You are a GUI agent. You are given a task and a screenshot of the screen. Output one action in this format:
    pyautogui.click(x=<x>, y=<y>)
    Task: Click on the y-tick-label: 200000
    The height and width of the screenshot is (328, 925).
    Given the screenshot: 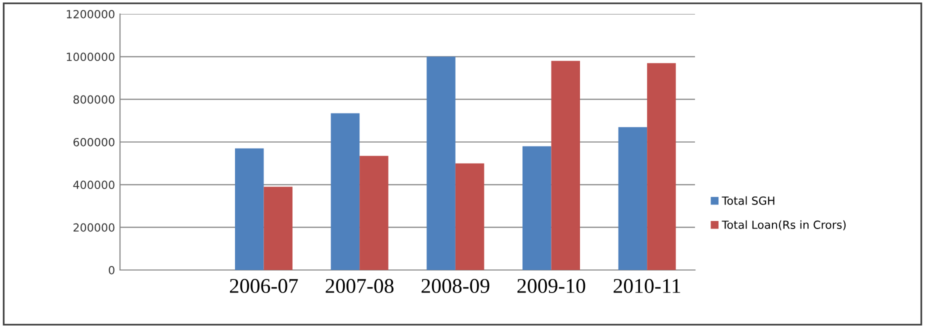 What is the action you would take?
    pyautogui.click(x=94, y=227)
    